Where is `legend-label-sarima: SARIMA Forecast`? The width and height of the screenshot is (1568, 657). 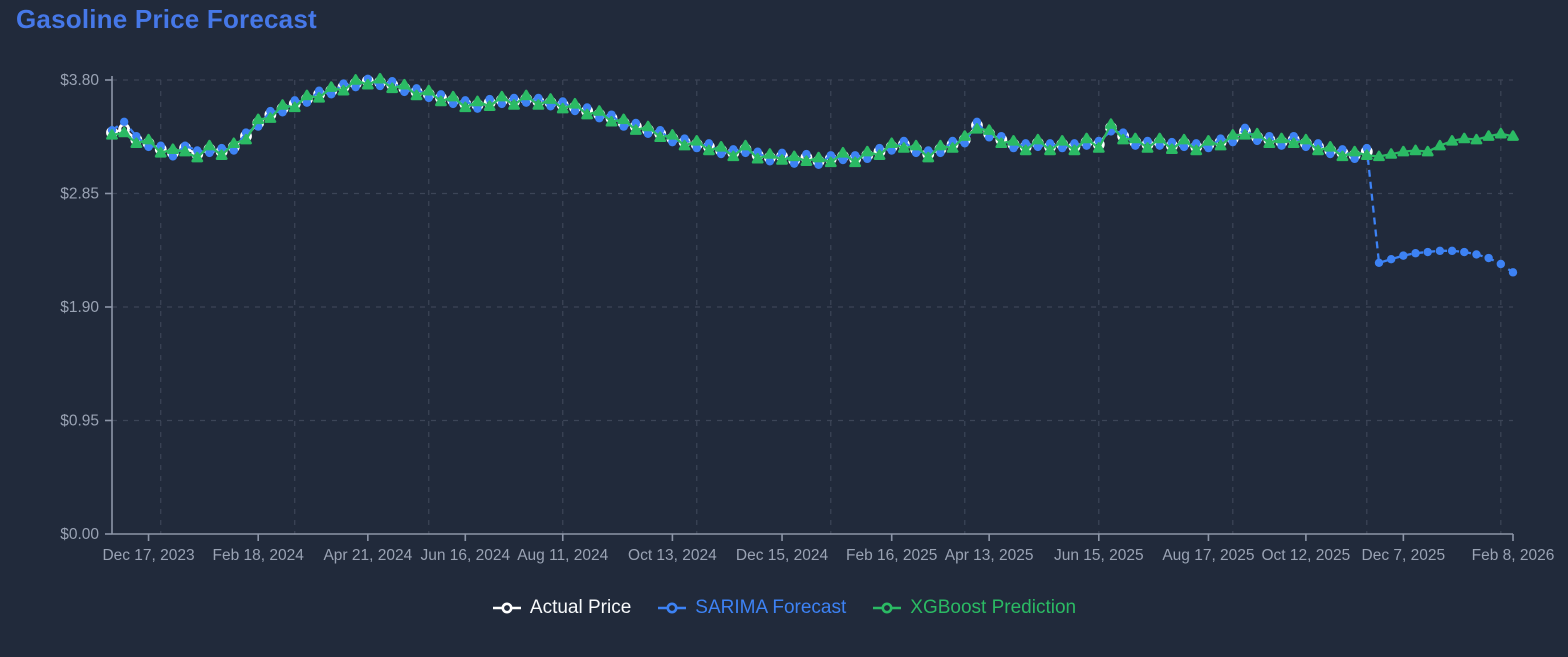 legend-label-sarima: SARIMA Forecast is located at coordinates (771, 607).